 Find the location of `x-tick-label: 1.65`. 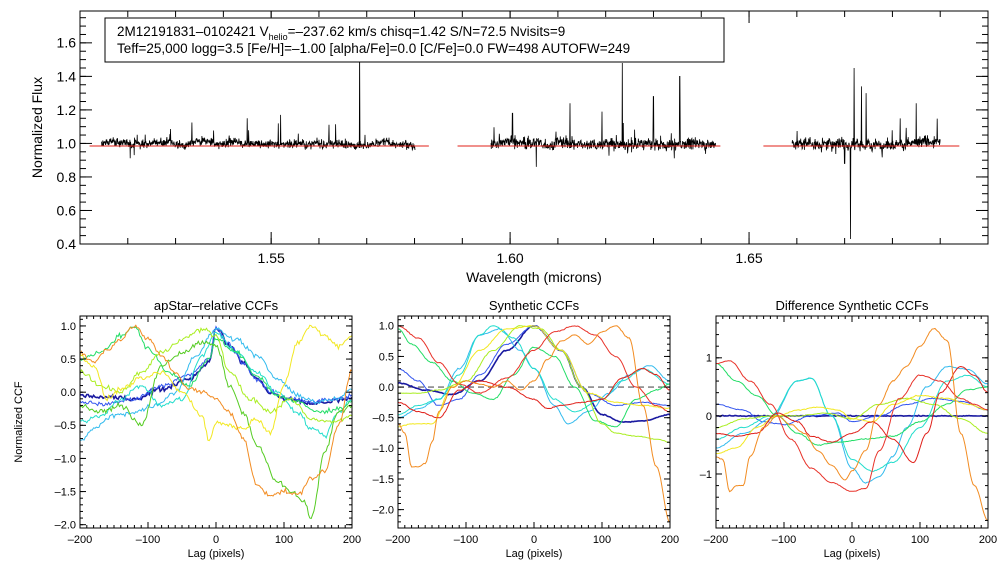

x-tick-label: 1.65 is located at coordinates (748, 258).